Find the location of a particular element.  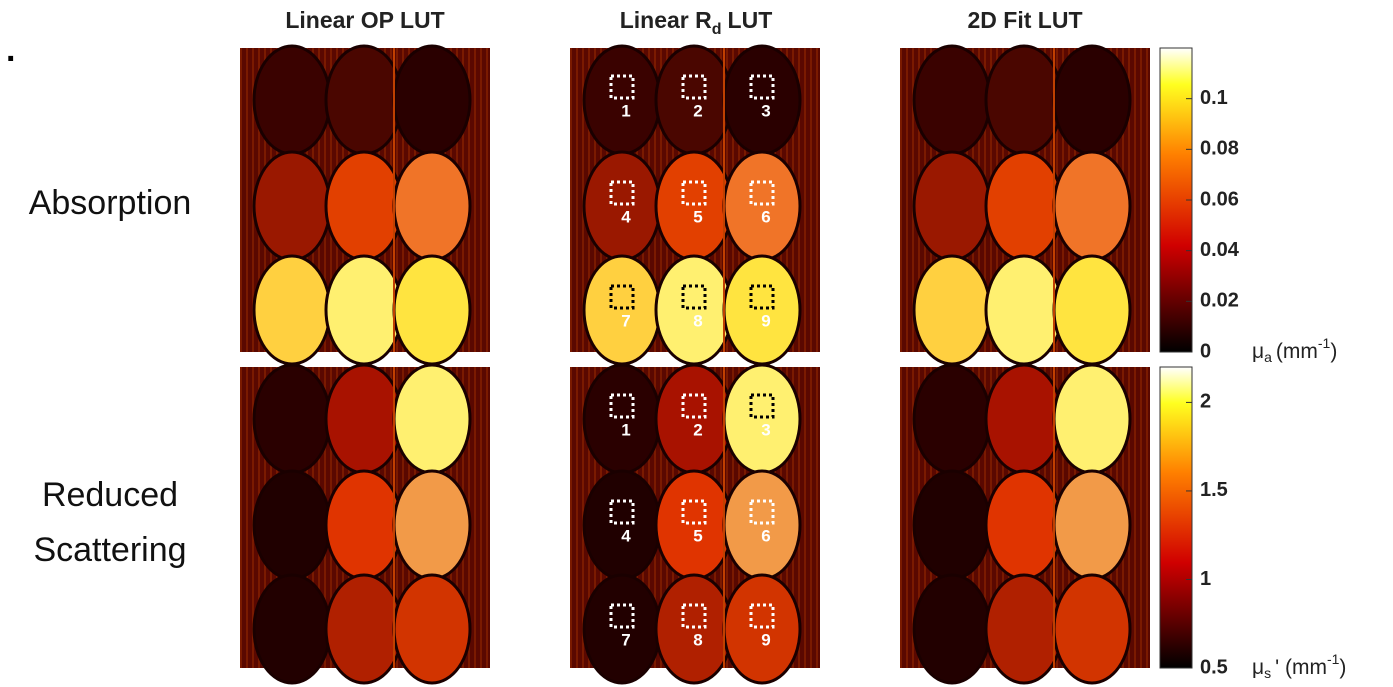

subscript: a is located at coordinates (1268, 357).